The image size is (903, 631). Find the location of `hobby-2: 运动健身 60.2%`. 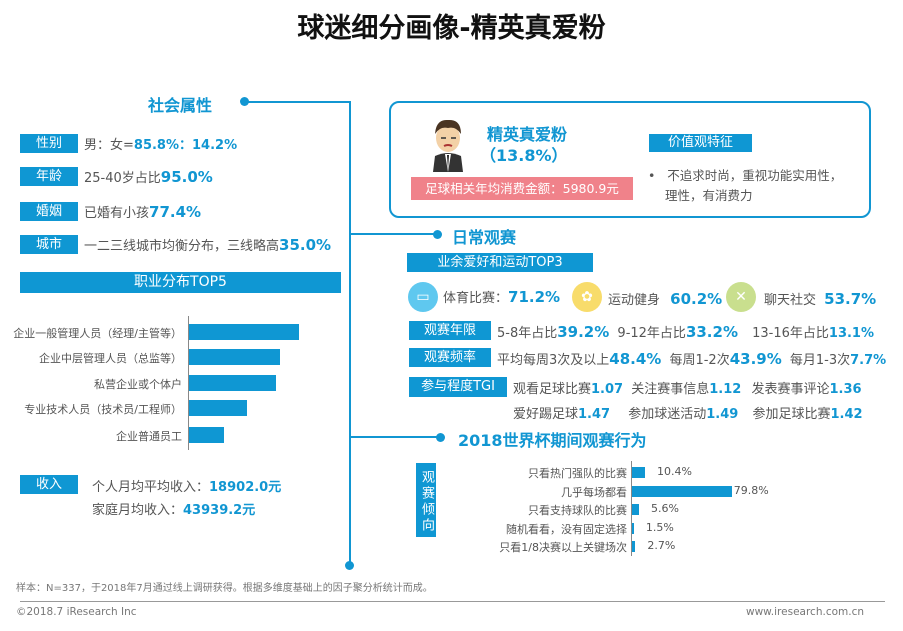

hobby-2: 运动健身 60.2% is located at coordinates (665, 298).